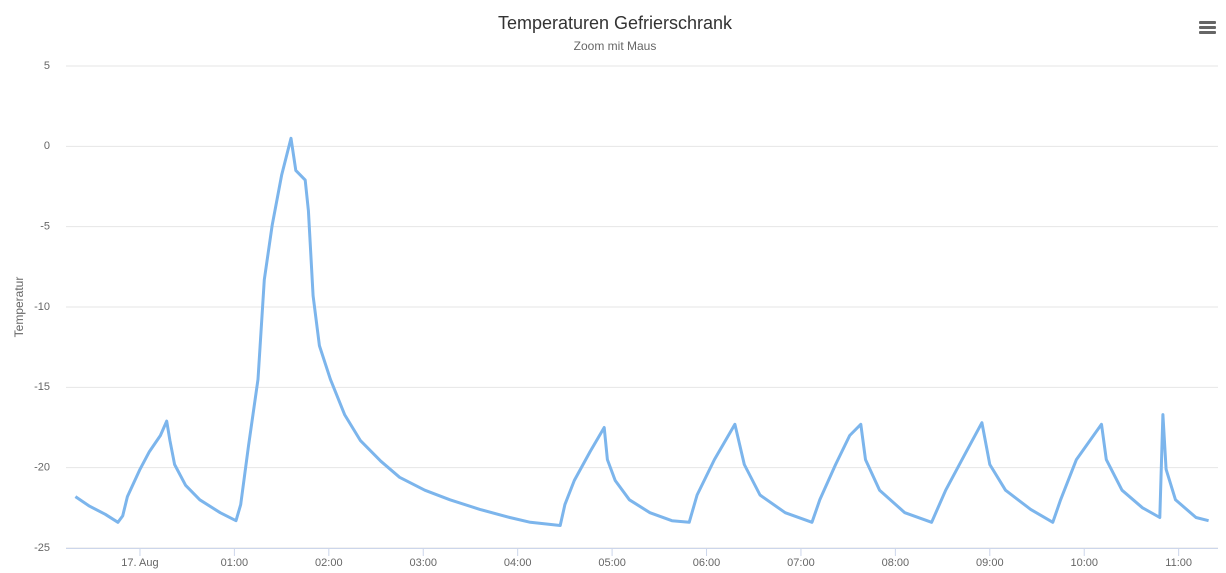 This screenshot has width=1226, height=573. Describe the element at coordinates (1084, 563) in the screenshot. I see `x-tick-label: 10:00` at that location.